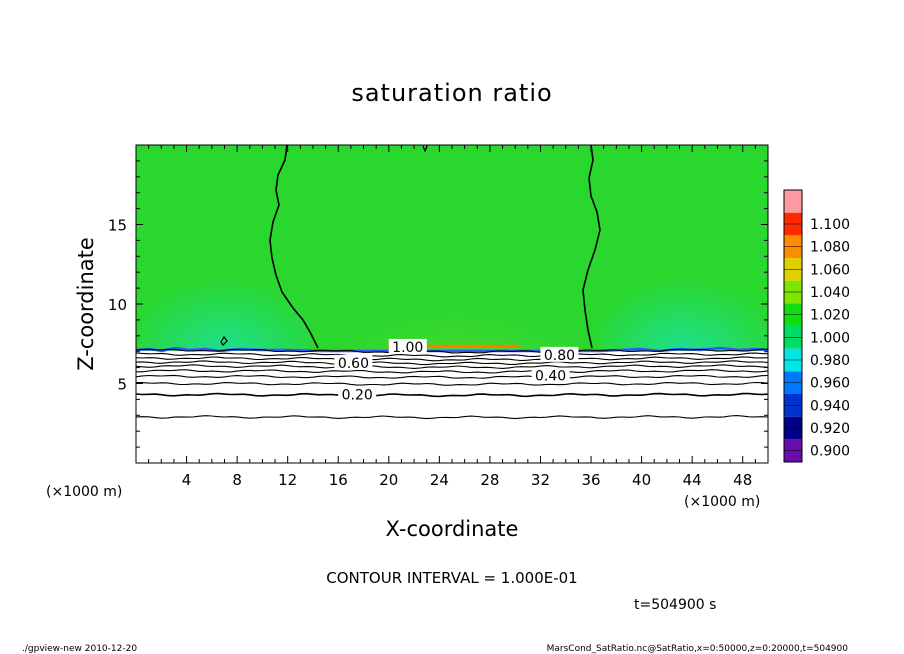  I want to click on cyan-patch-right, so click(684, 291).